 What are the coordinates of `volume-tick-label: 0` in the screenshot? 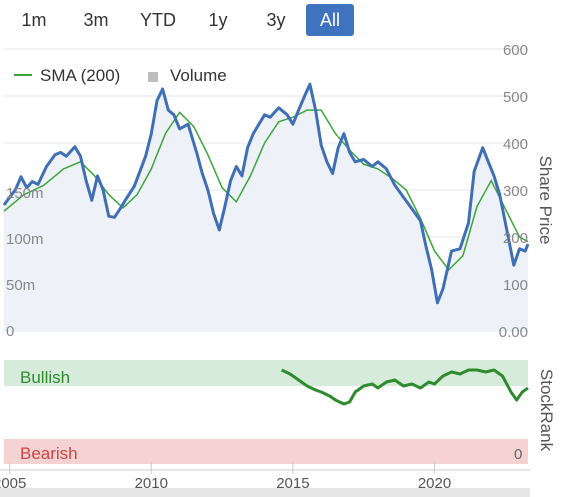 It's located at (10, 331).